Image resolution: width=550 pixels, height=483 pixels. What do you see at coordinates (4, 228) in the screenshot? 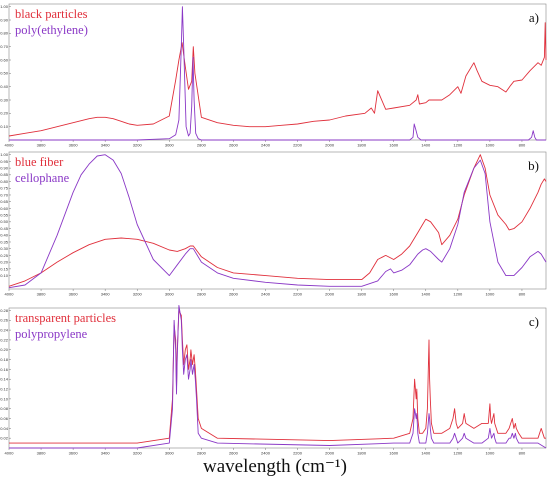
I see `y-tick-label: 0.45` at bounding box center [4, 228].